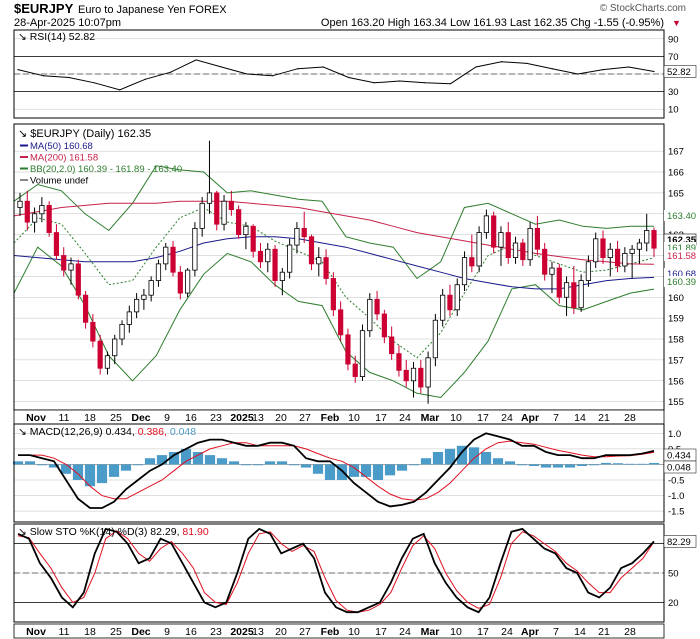  What do you see at coordinates (330, 632) in the screenshot?
I see `x-month-label: Feb` at bounding box center [330, 632].